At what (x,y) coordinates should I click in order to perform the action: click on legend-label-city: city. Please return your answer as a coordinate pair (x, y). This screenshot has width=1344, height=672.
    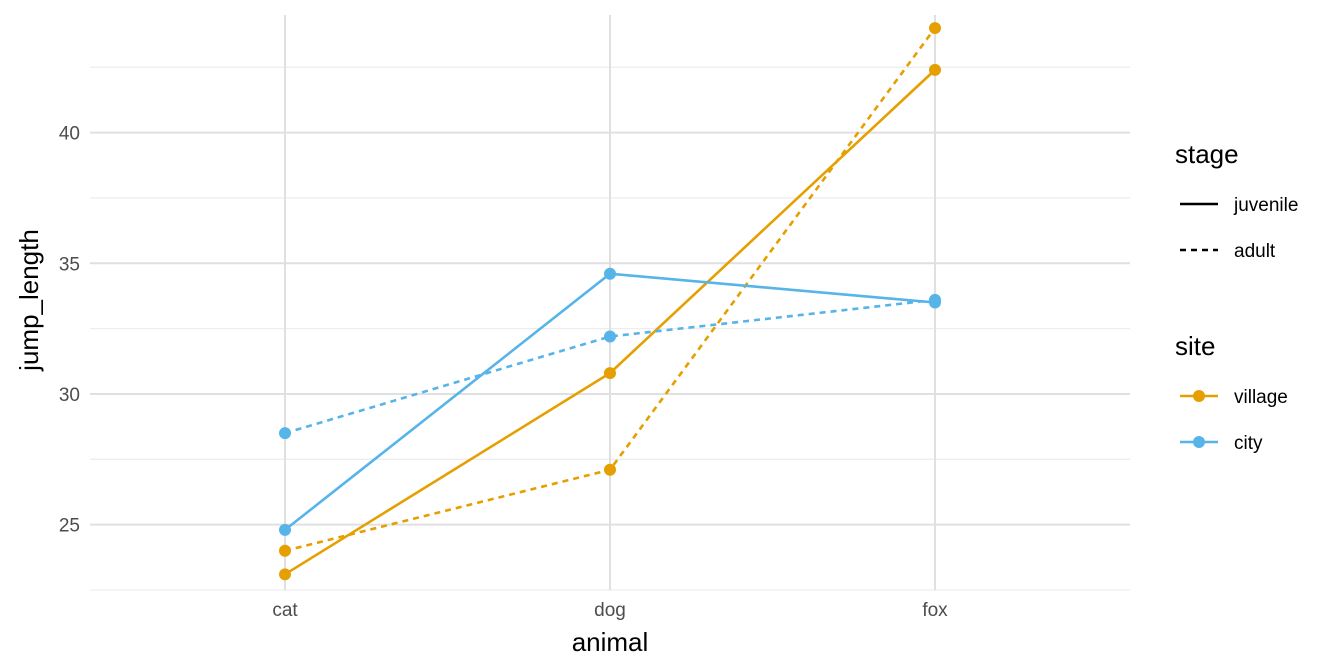
    Looking at the image, I should click on (1248, 443).